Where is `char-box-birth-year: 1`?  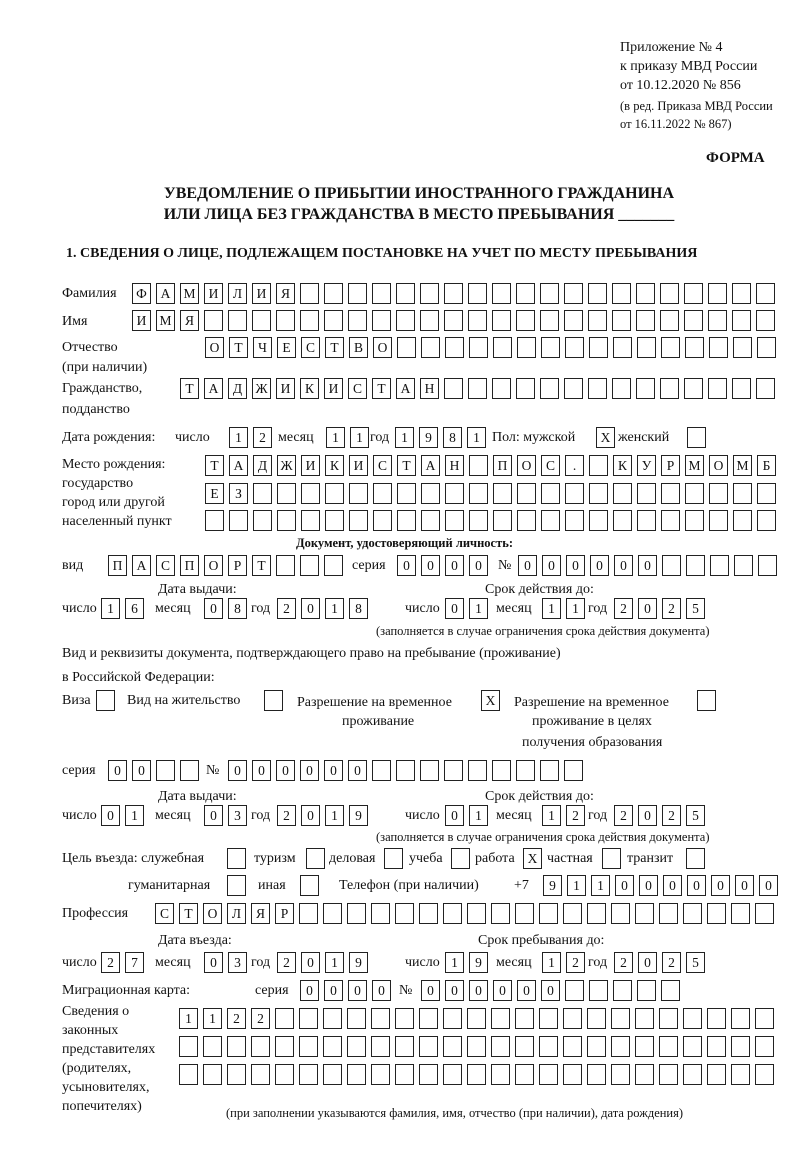
char-box-birth-year: 1 is located at coordinates (404, 437).